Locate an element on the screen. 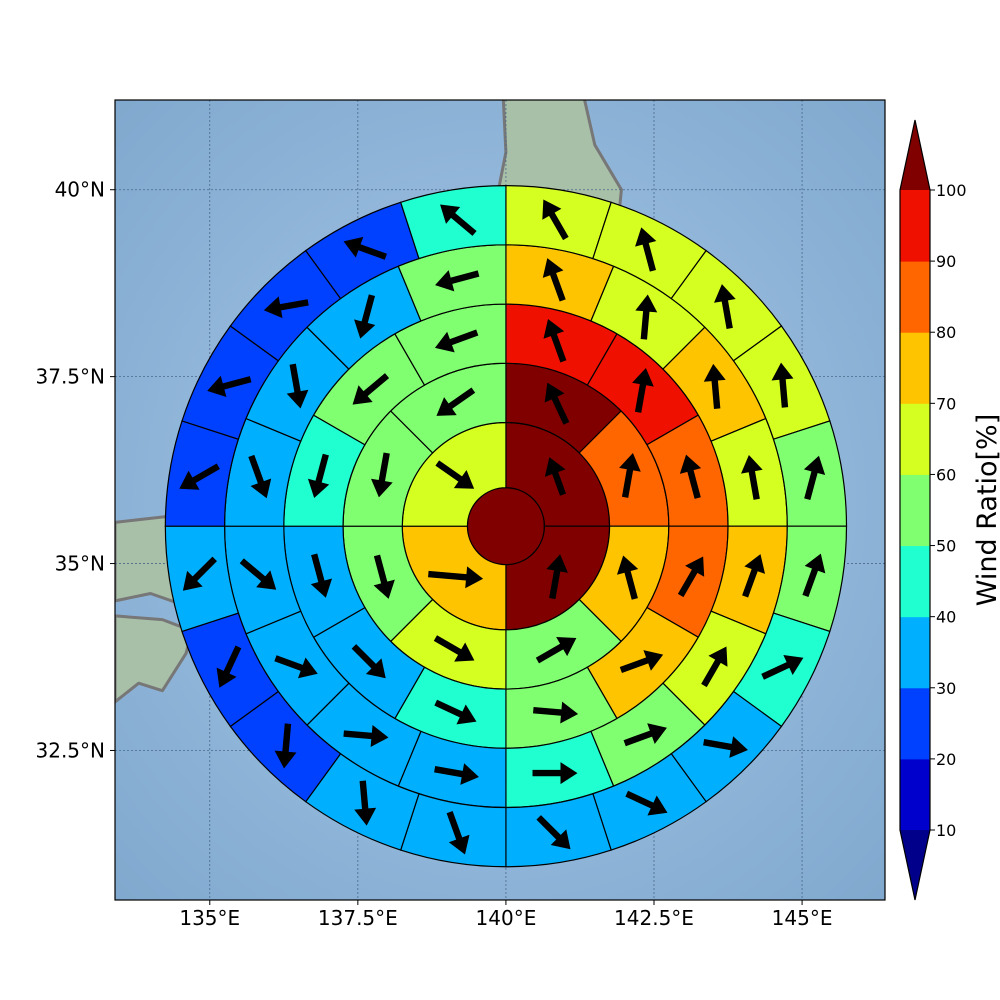 This screenshot has width=1000, height=1000. colorbar-tick-label: 100 is located at coordinates (951, 190).